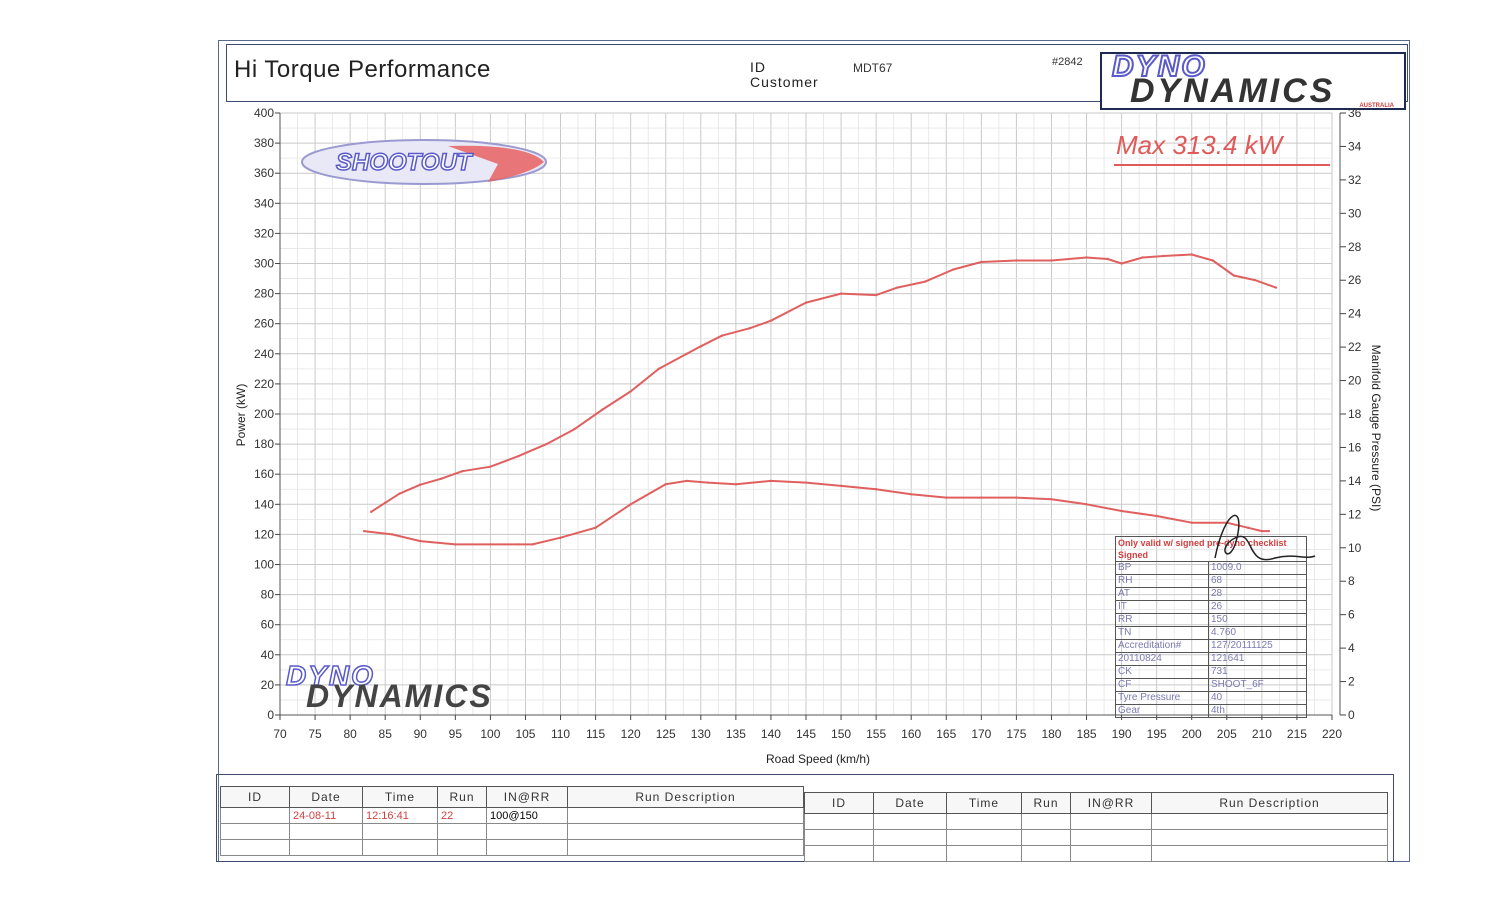 Image resolution: width=1500 pixels, height=911 pixels. What do you see at coordinates (326, 797) in the screenshot?
I see `runs-header-cell: Date` at bounding box center [326, 797].